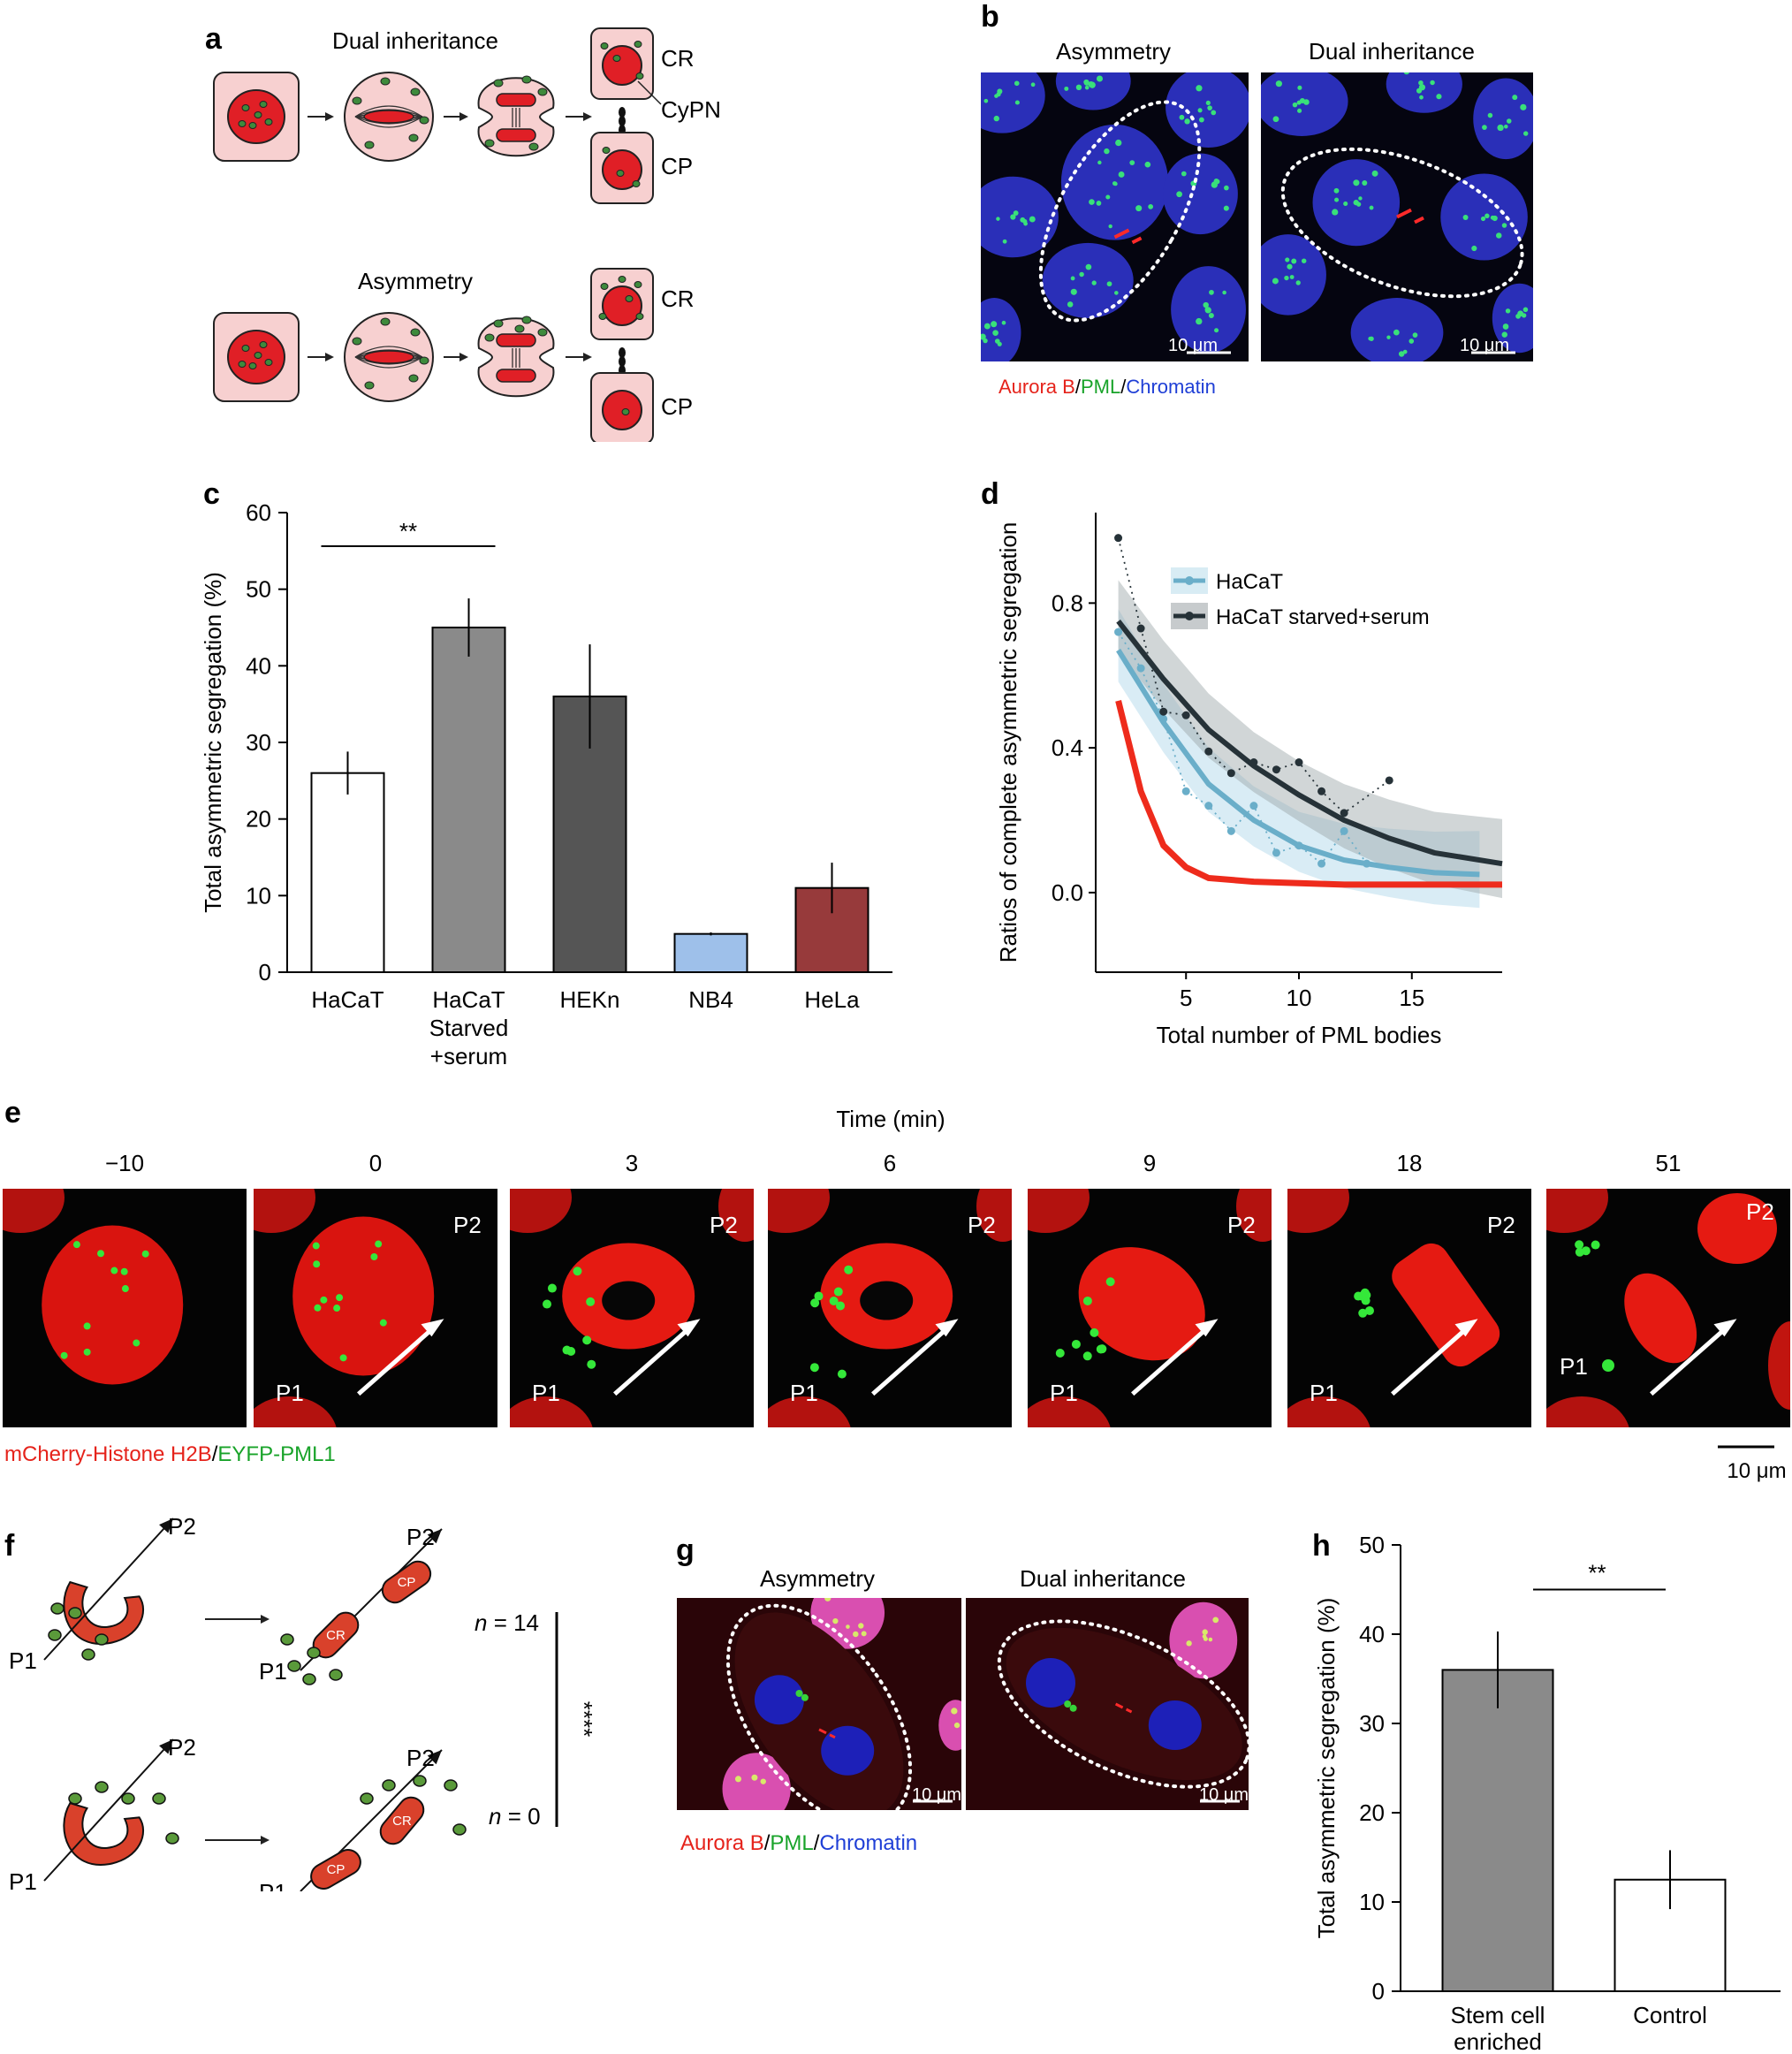 The width and height of the screenshot is (1792, 2054). I want to click on panel-letter-c: c, so click(211, 494).